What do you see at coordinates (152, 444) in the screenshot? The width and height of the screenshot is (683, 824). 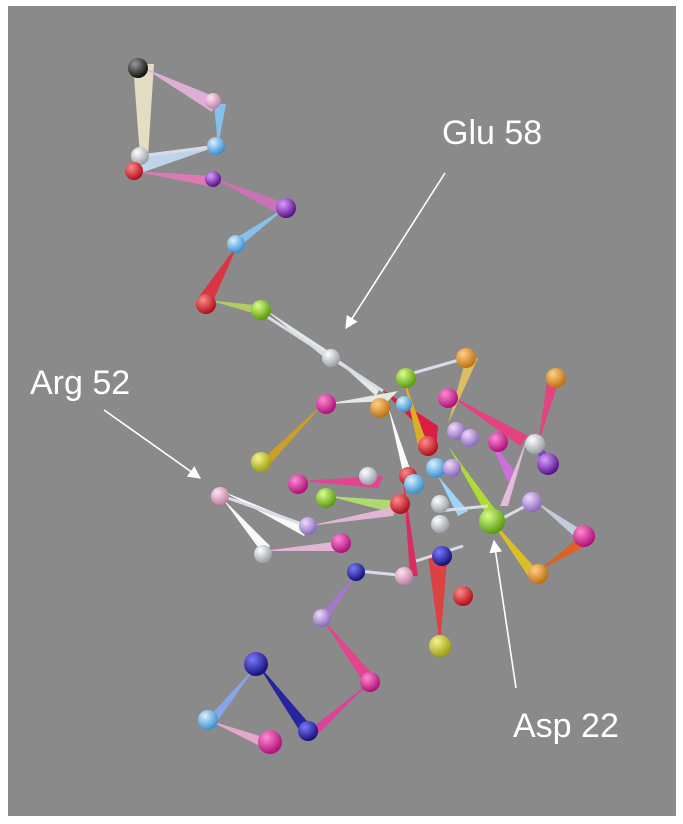 I see `arg-arrow` at bounding box center [152, 444].